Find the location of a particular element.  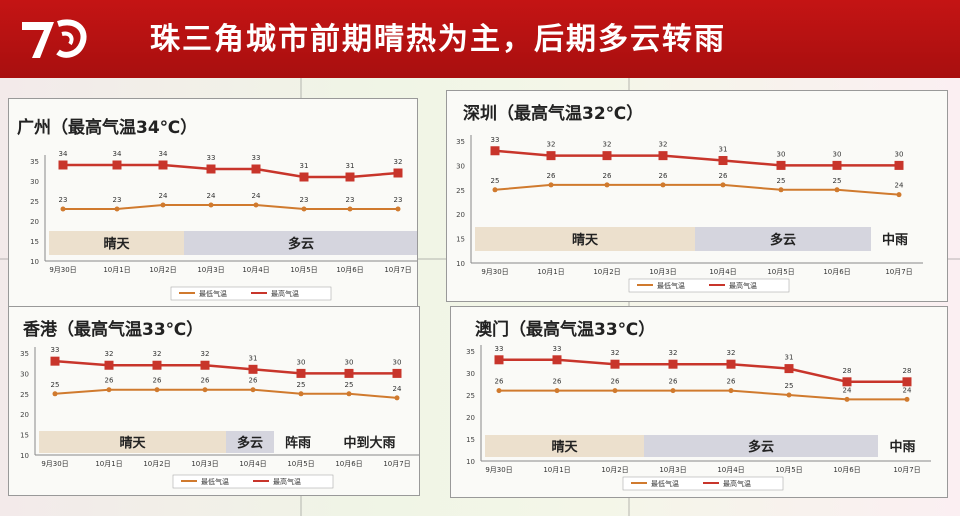

weather-band is located at coordinates (132, 442).